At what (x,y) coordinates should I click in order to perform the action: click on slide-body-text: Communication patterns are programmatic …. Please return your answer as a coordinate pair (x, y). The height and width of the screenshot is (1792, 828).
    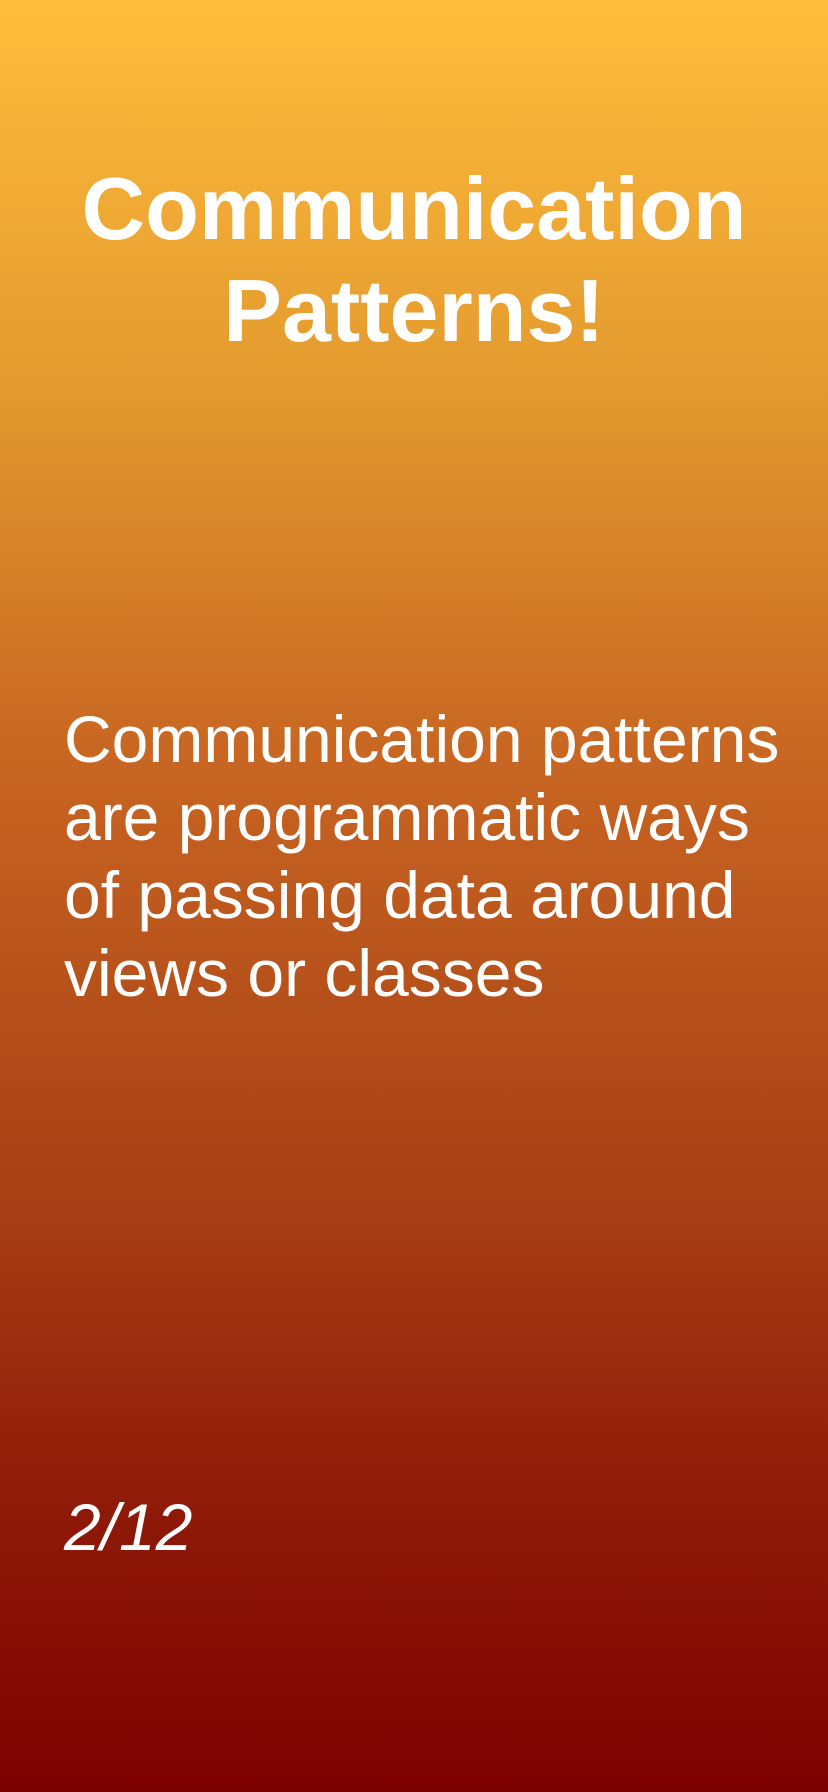
    Looking at the image, I should click on (422, 856).